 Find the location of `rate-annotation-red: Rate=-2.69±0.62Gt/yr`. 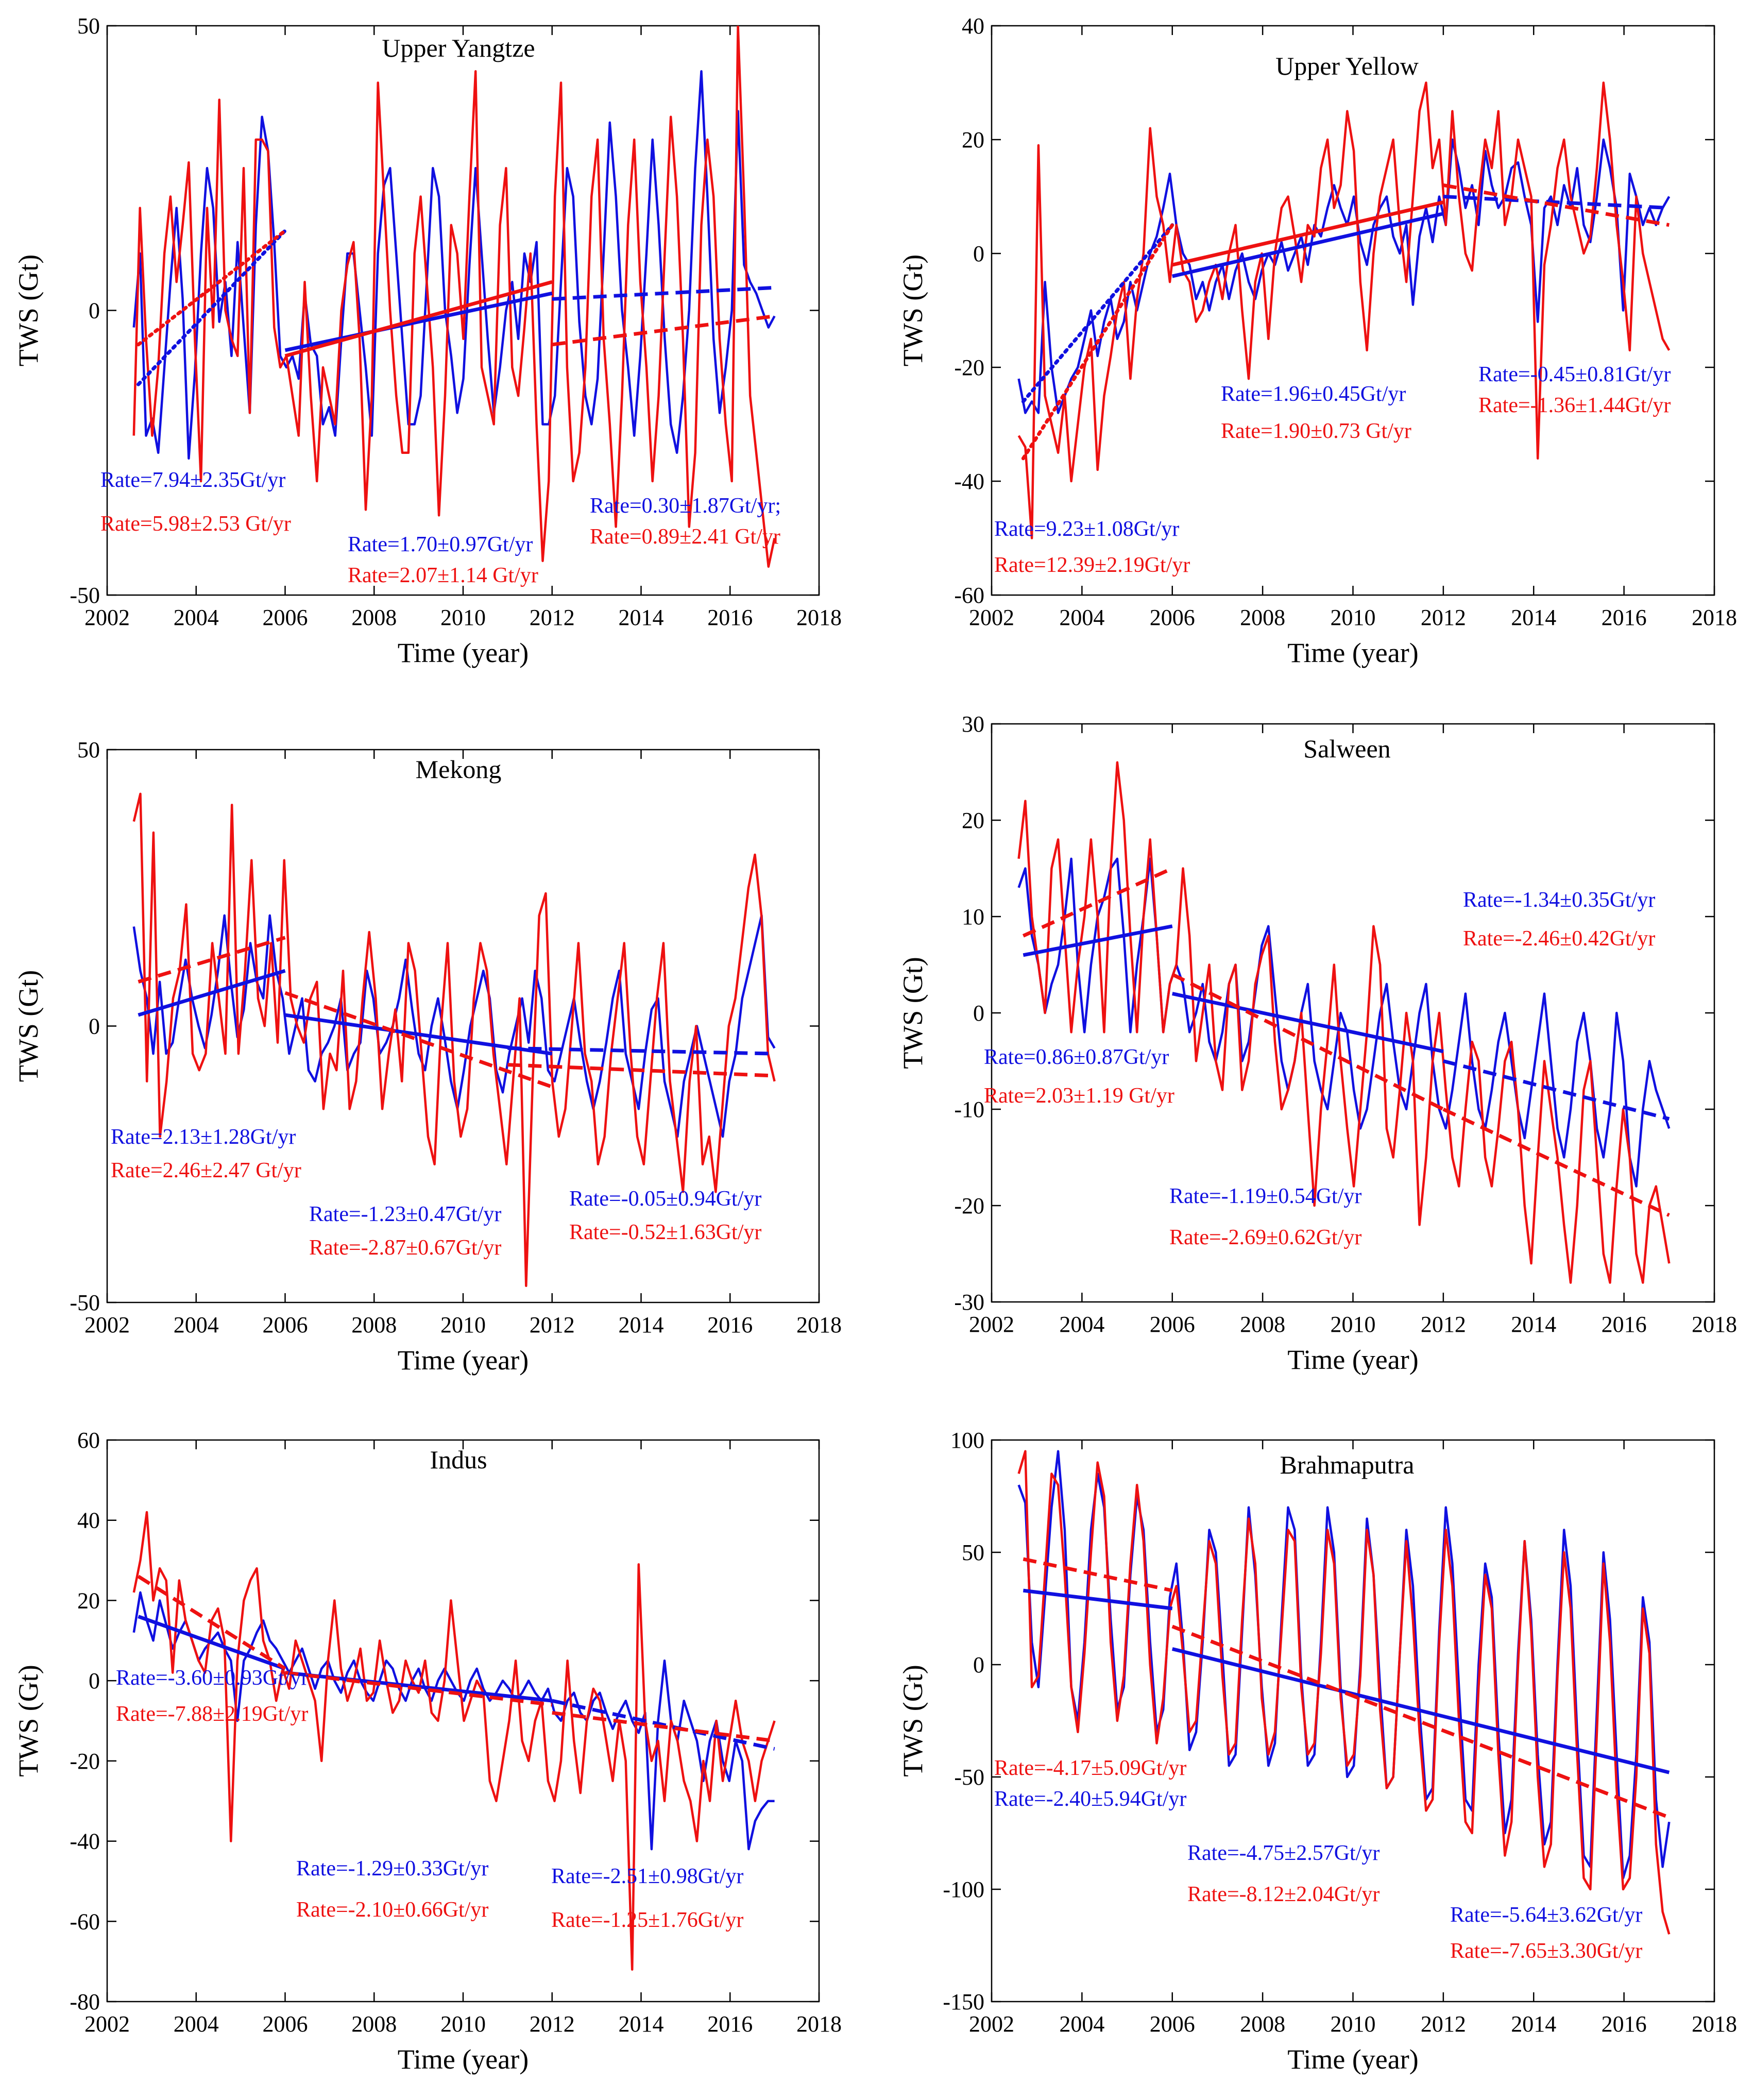

rate-annotation-red: Rate=-2.69±0.62Gt/yr is located at coordinates (1265, 1237).